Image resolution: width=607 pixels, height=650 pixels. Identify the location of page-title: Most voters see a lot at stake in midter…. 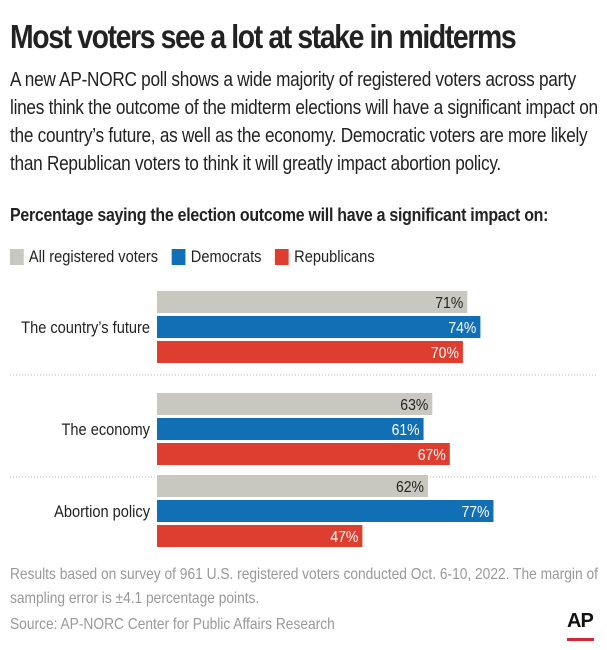
(263, 36).